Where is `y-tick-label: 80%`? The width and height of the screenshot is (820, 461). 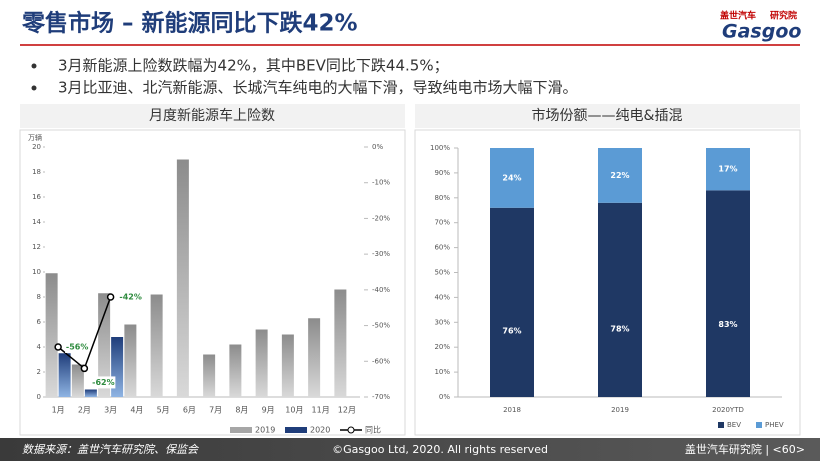 y-tick-label: 80% is located at coordinates (442, 198).